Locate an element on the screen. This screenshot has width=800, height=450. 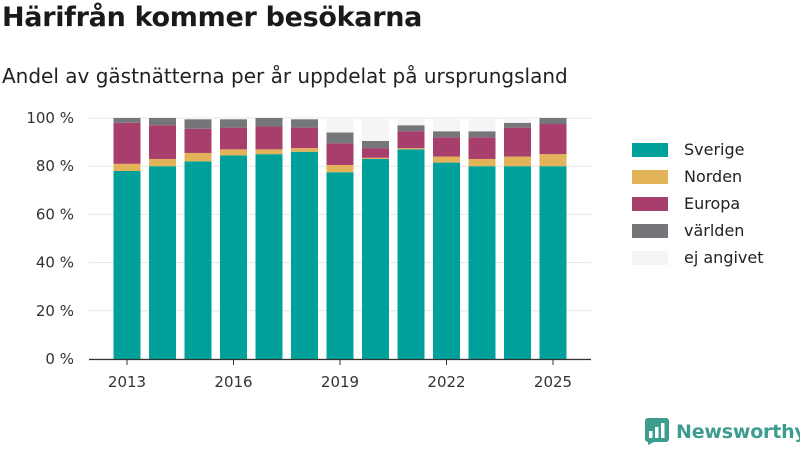
x-tick-label: 2016 is located at coordinates (233, 382).